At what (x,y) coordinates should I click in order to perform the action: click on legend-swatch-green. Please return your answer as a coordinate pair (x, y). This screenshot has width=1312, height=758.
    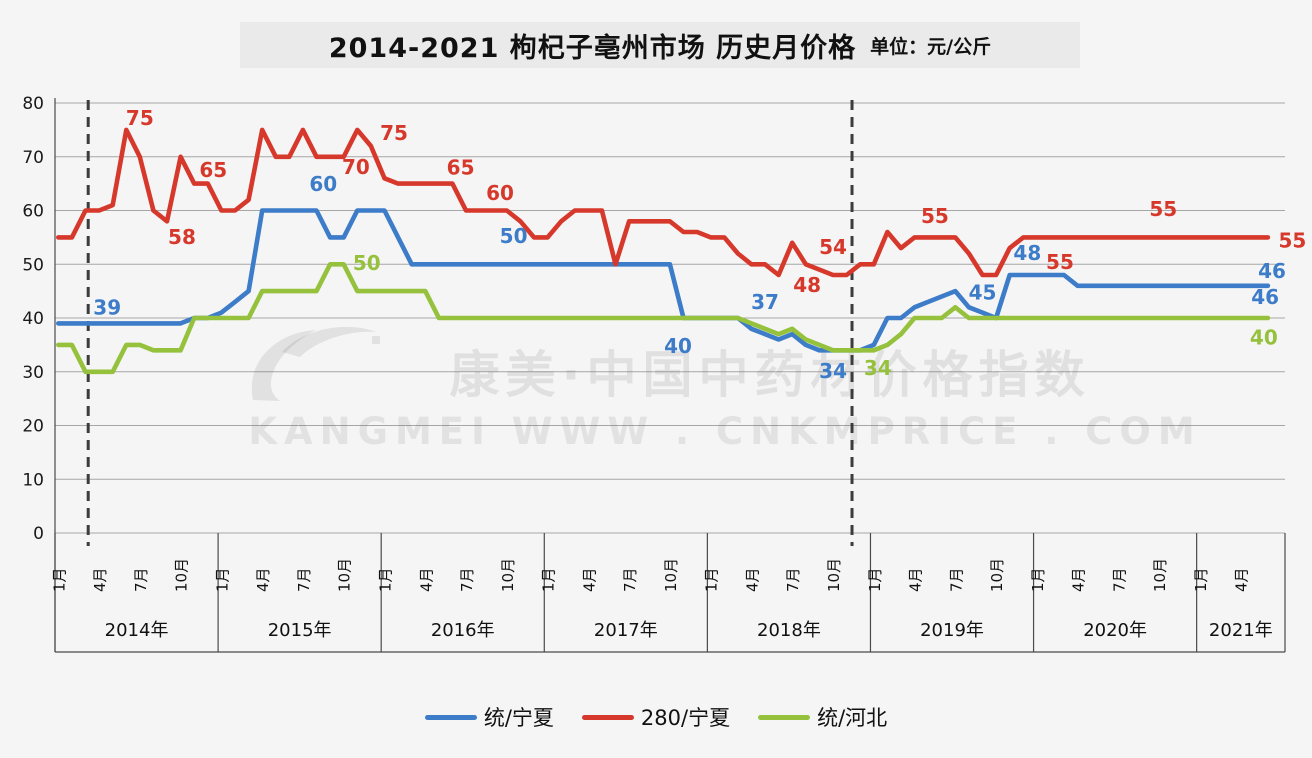
    Looking at the image, I should click on (784, 717).